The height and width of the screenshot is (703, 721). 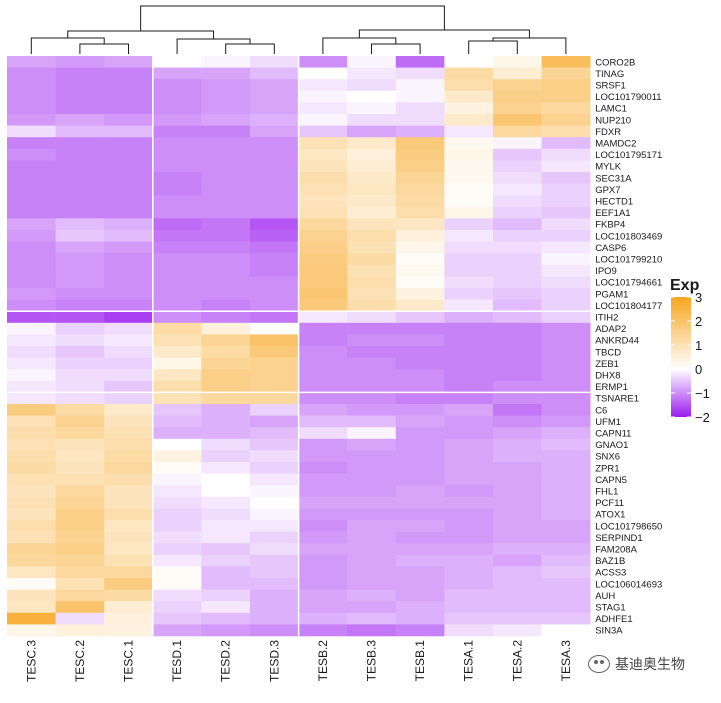 What do you see at coordinates (685, 285) in the screenshot?
I see `legend-title: Exp` at bounding box center [685, 285].